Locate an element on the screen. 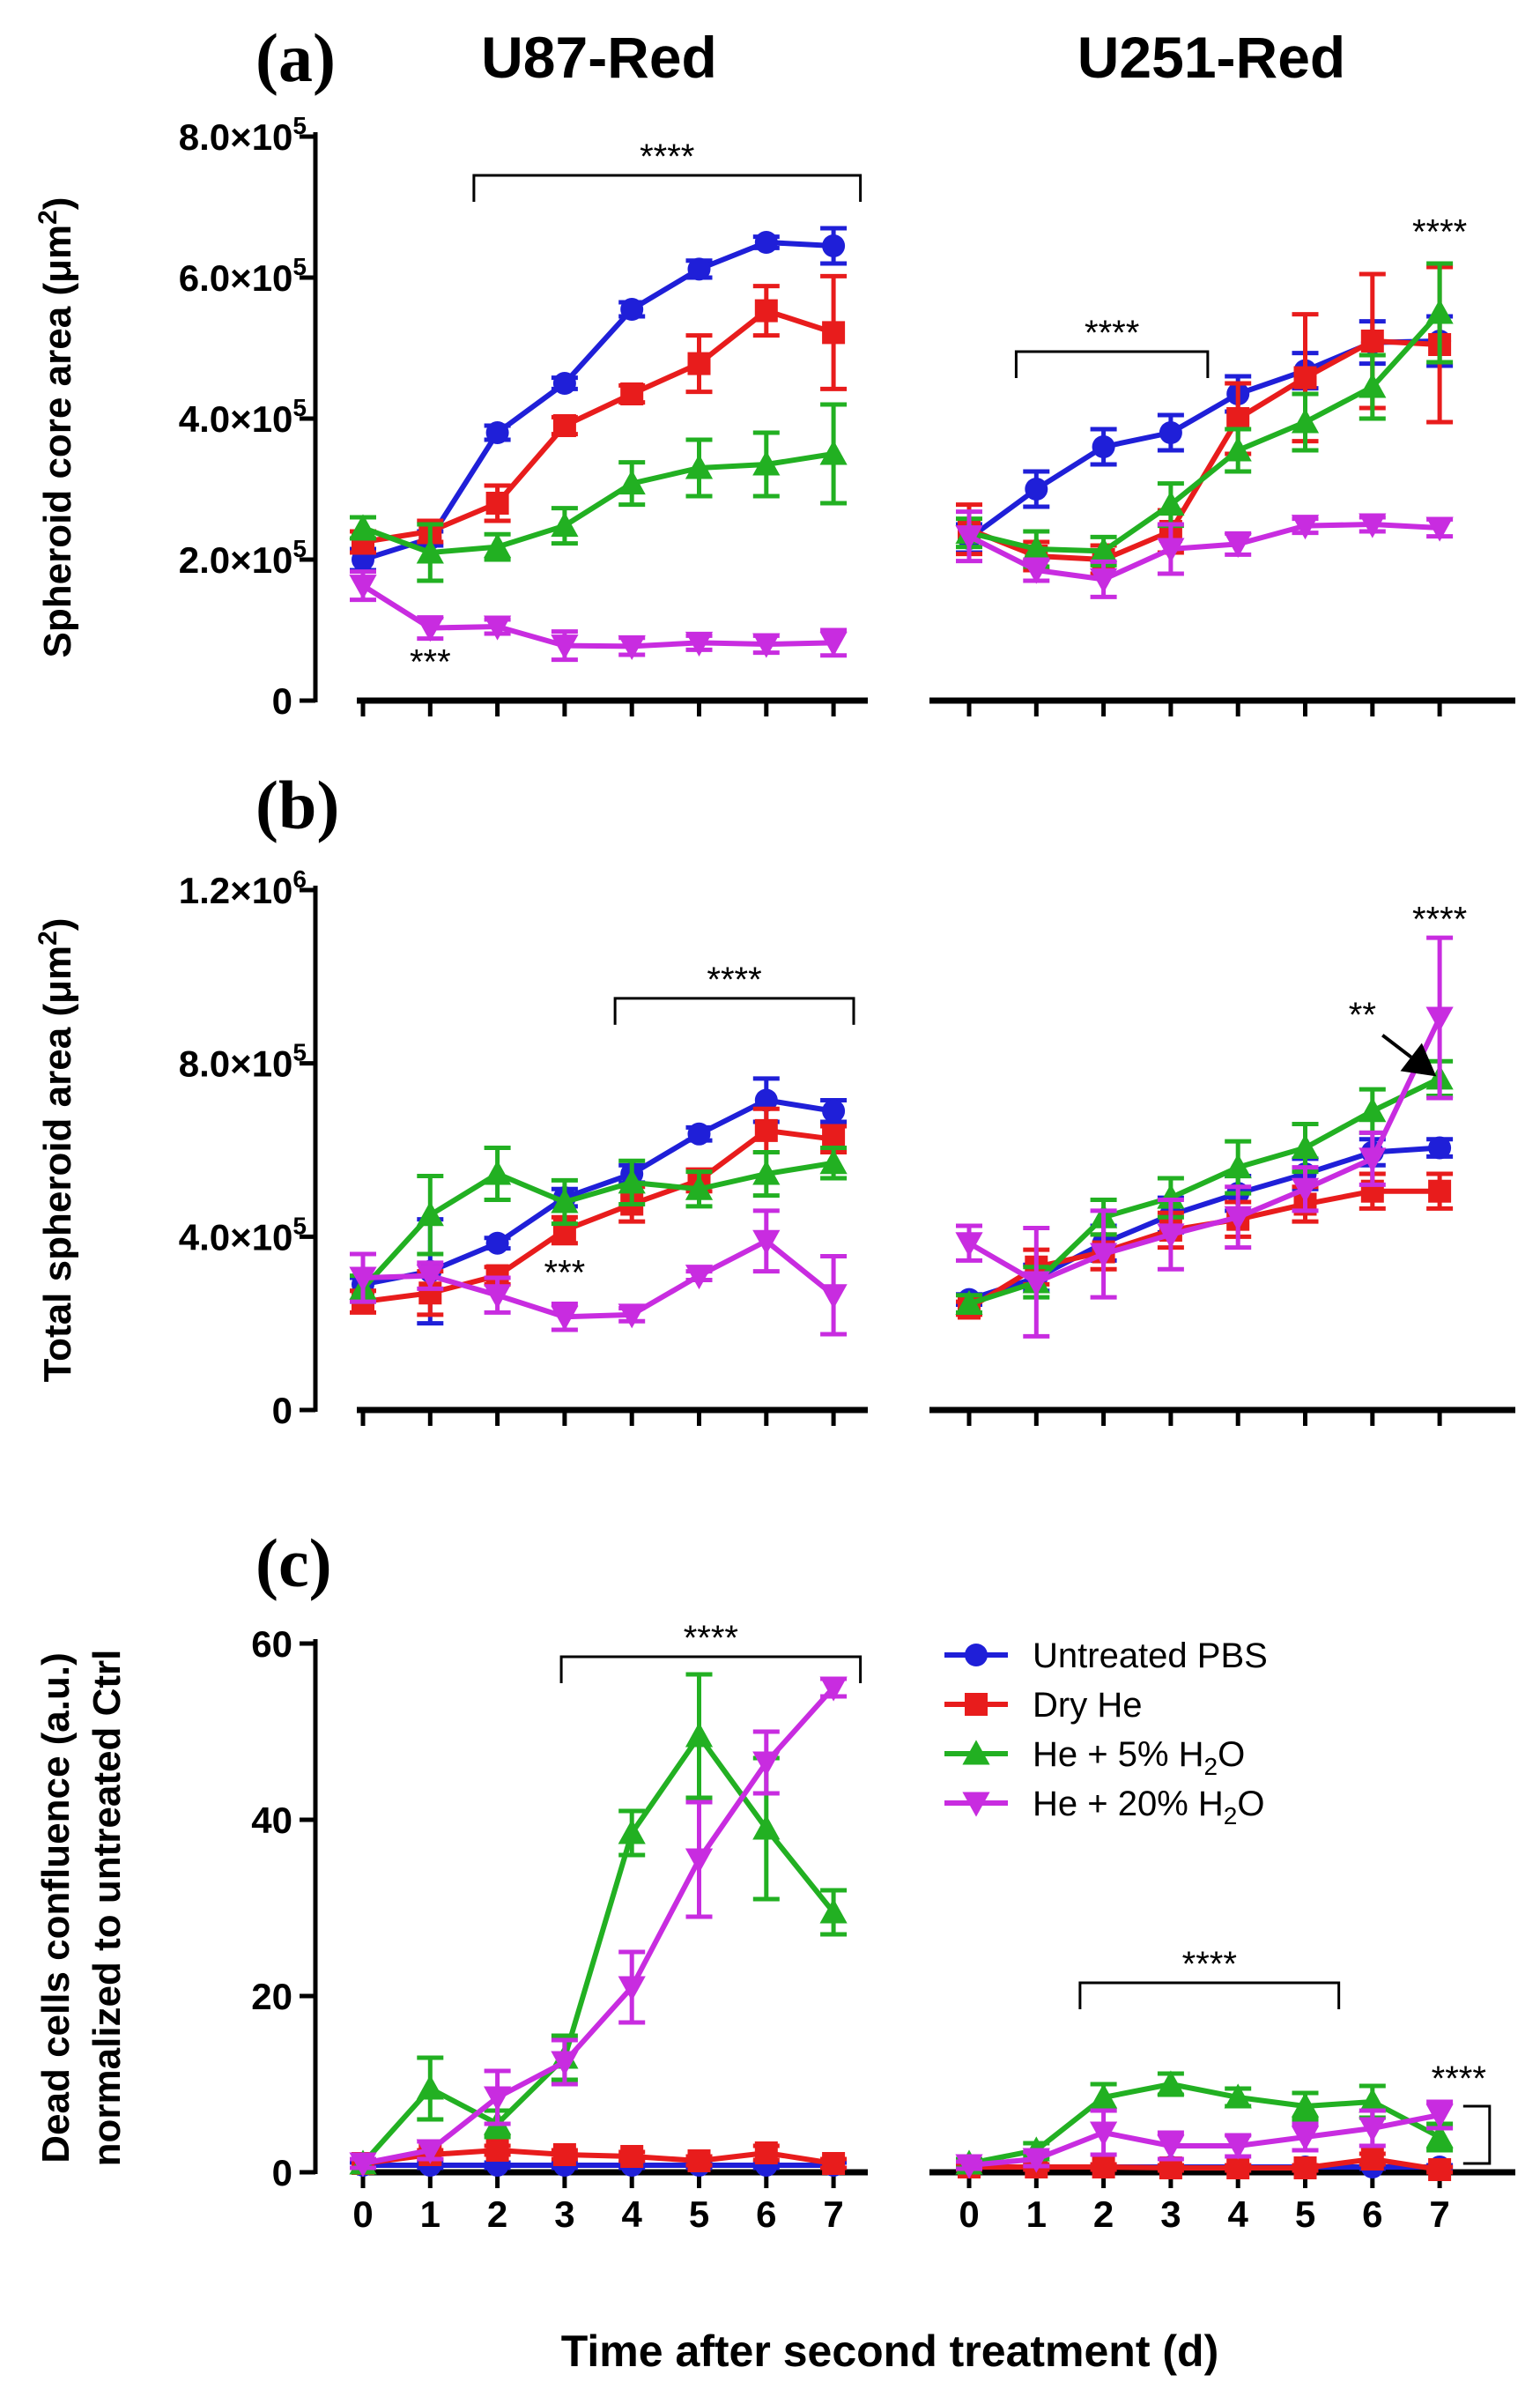 The image size is (1540, 2397). legend-item-he20: He + 20% H2O is located at coordinates (1104, 1807).